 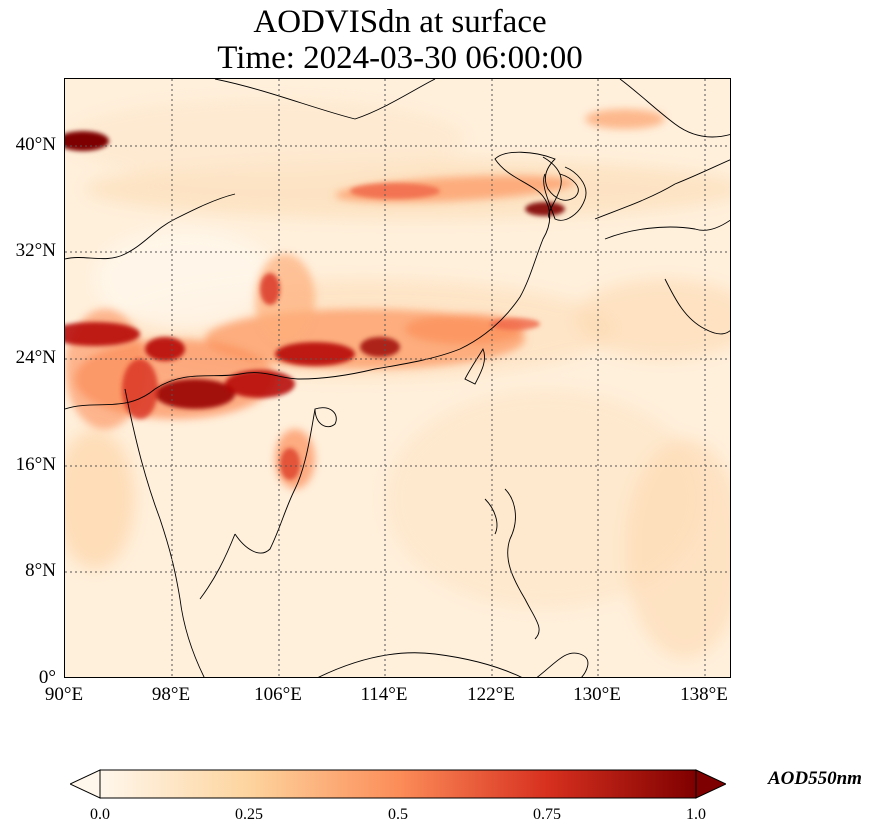 What do you see at coordinates (171, 694) in the screenshot?
I see `lon-tick-98e: 98°E` at bounding box center [171, 694].